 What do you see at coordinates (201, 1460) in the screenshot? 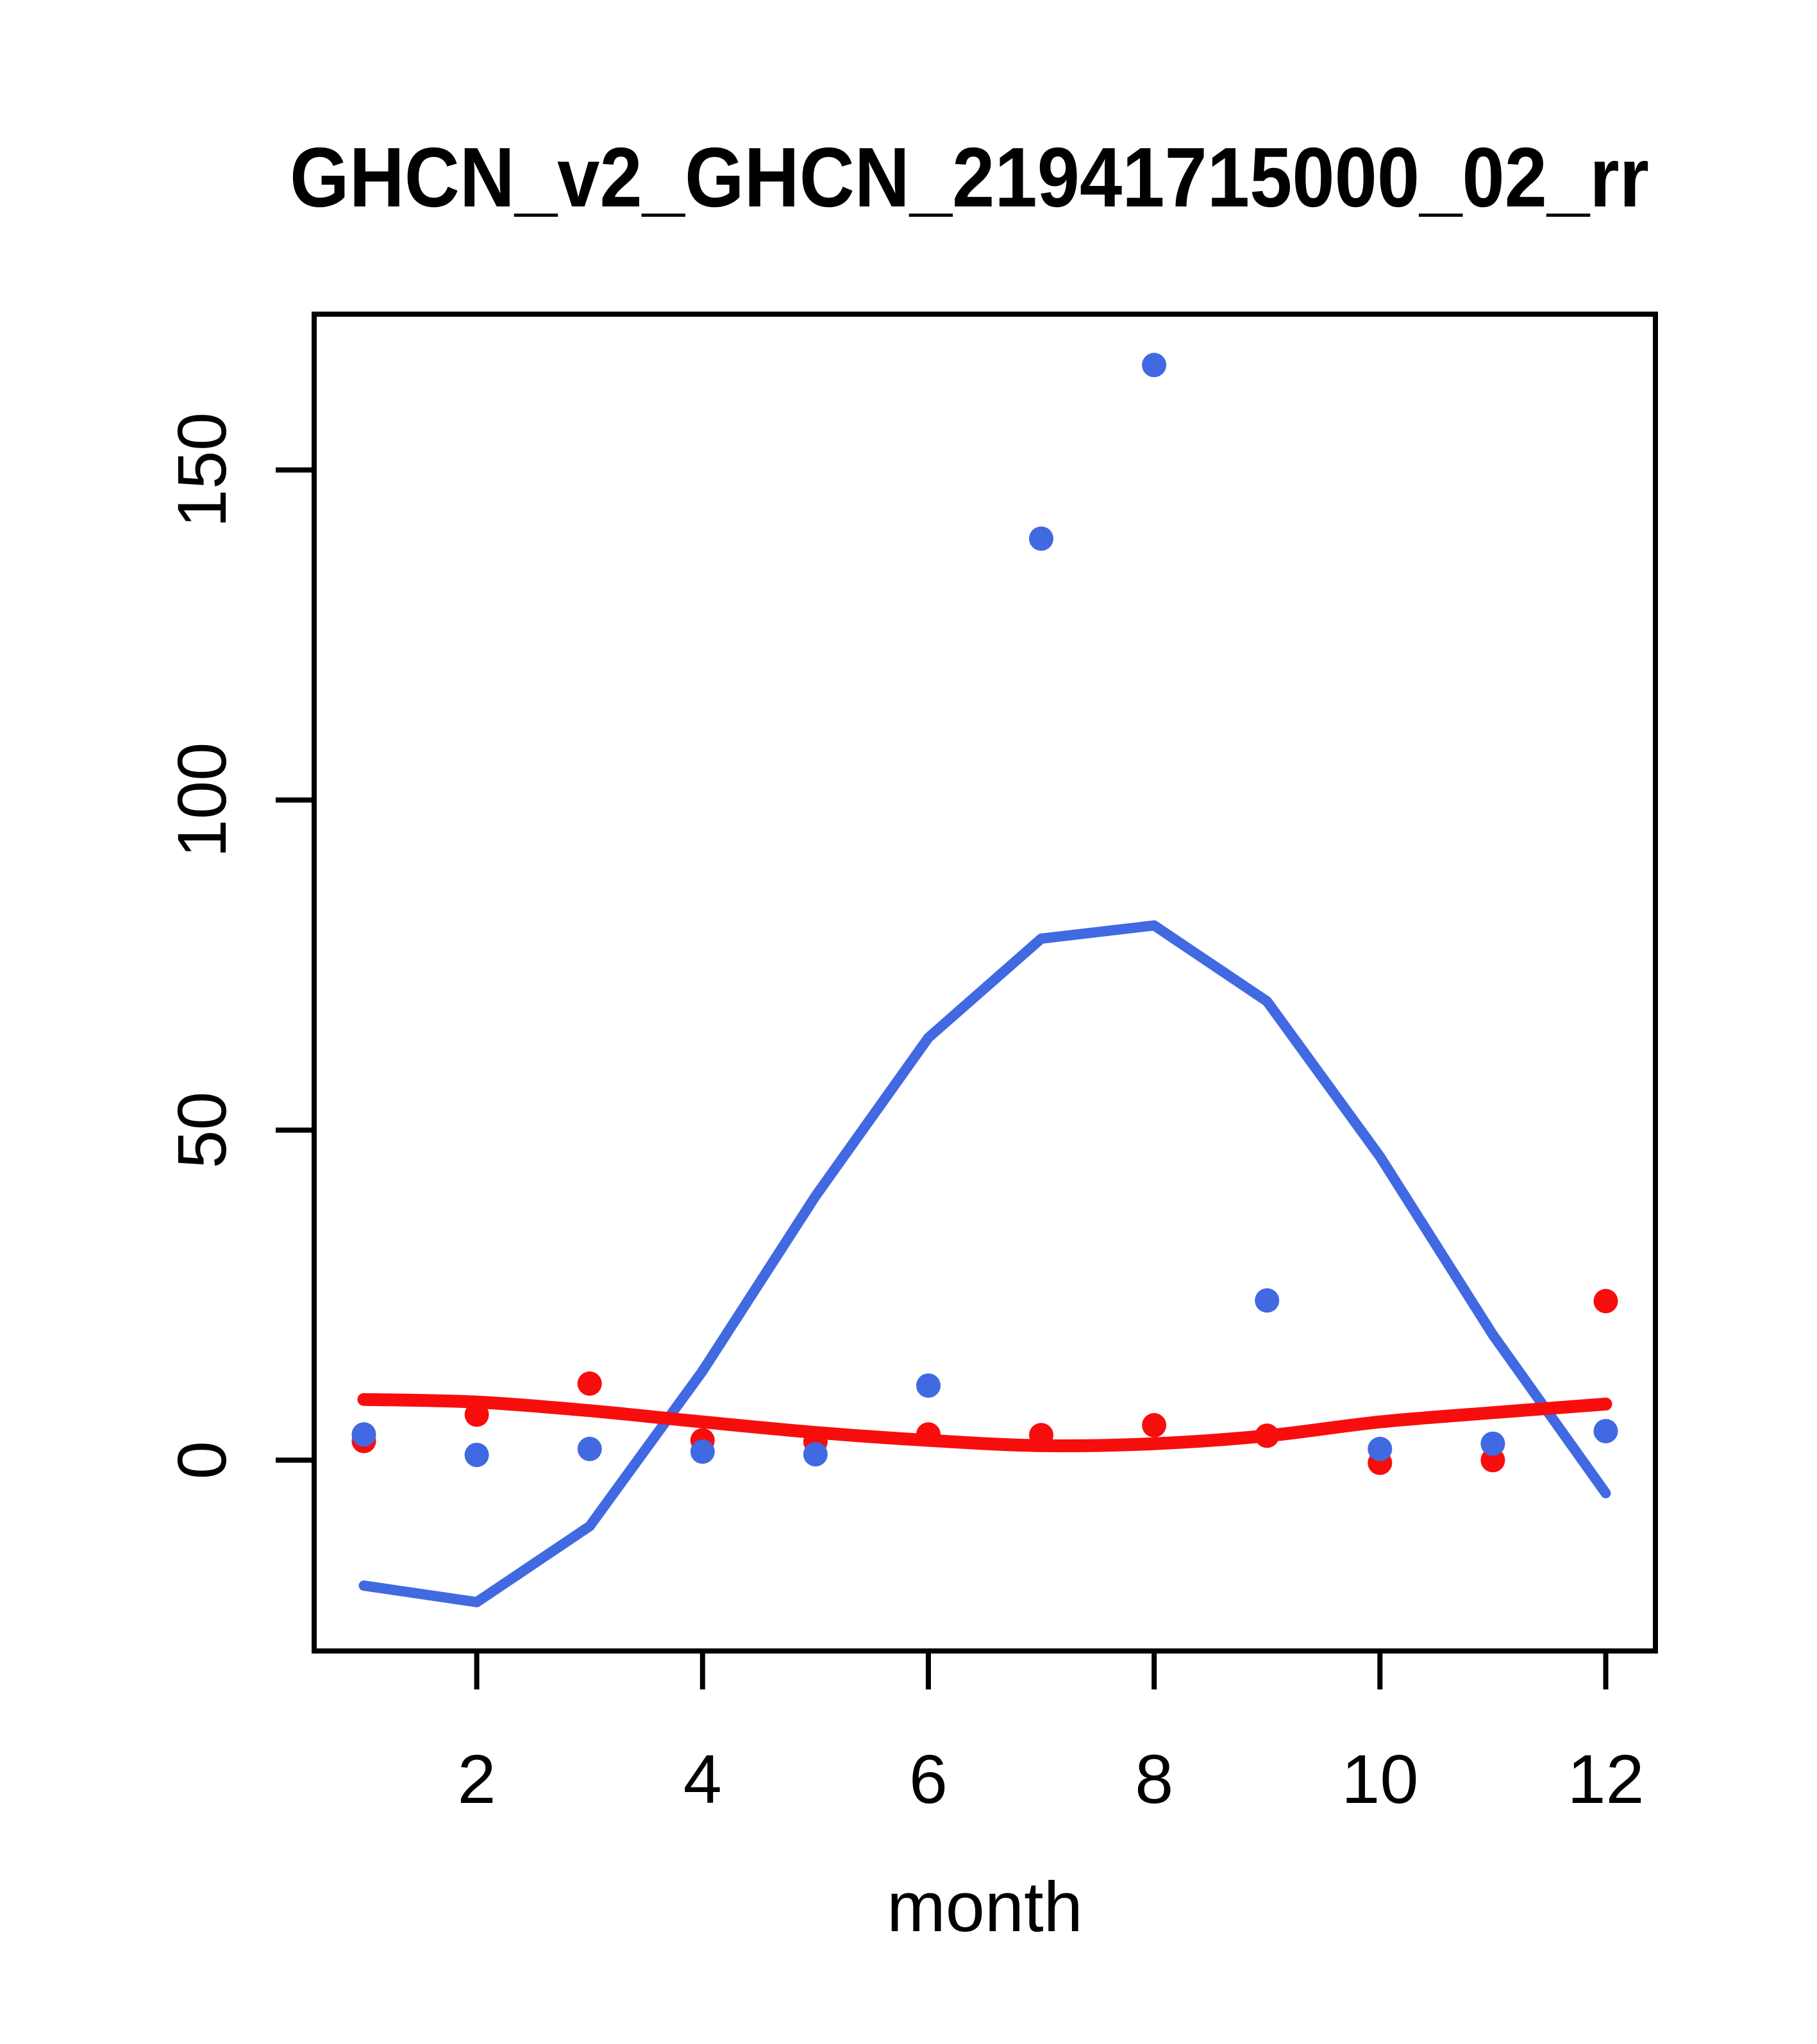
I see `y-tick-label: 0` at bounding box center [201, 1460].